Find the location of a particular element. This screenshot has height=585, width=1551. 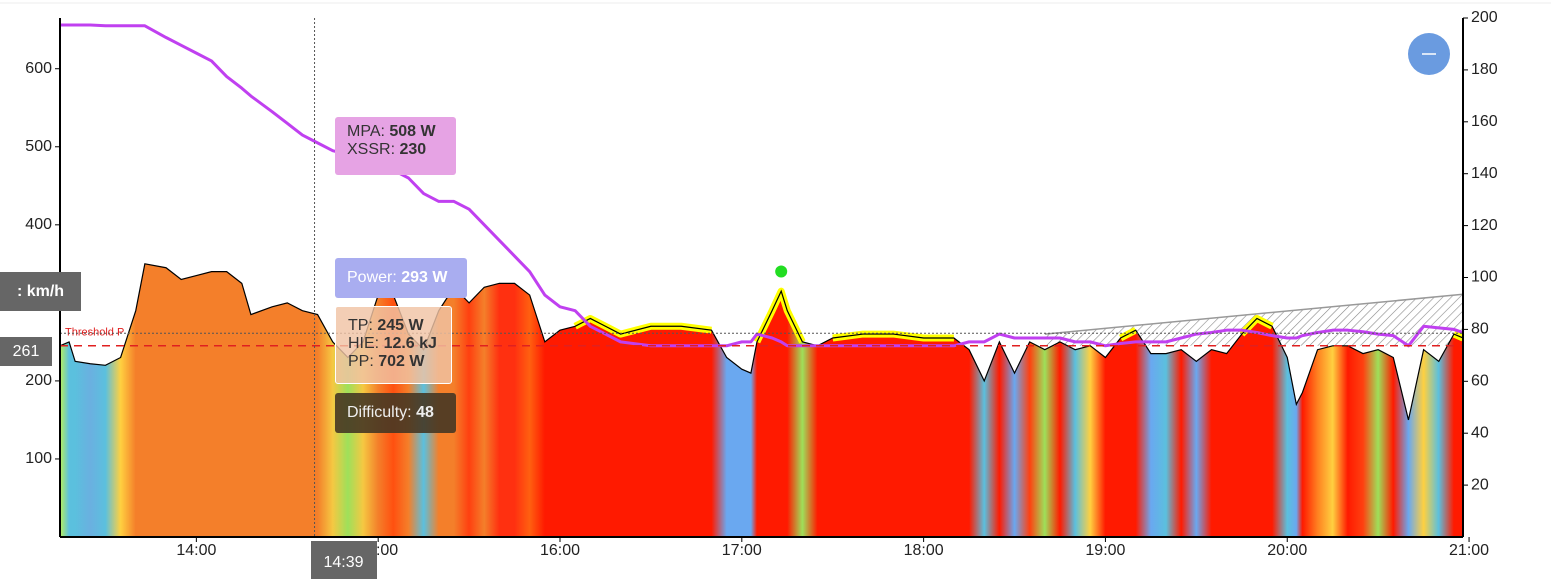

tooltip-row: XSSR: 230 is located at coordinates (395, 150).